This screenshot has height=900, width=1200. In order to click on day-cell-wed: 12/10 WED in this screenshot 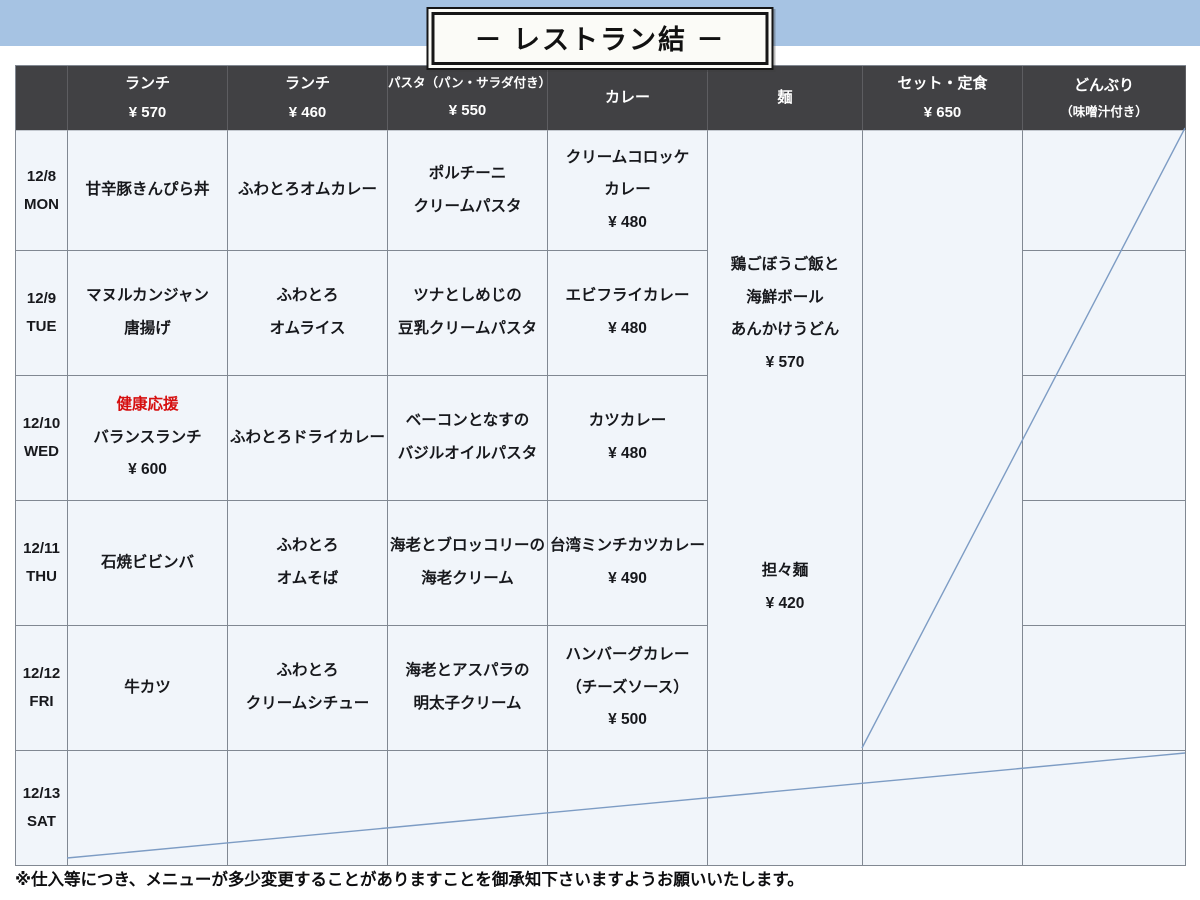, I will do `click(42, 438)`.